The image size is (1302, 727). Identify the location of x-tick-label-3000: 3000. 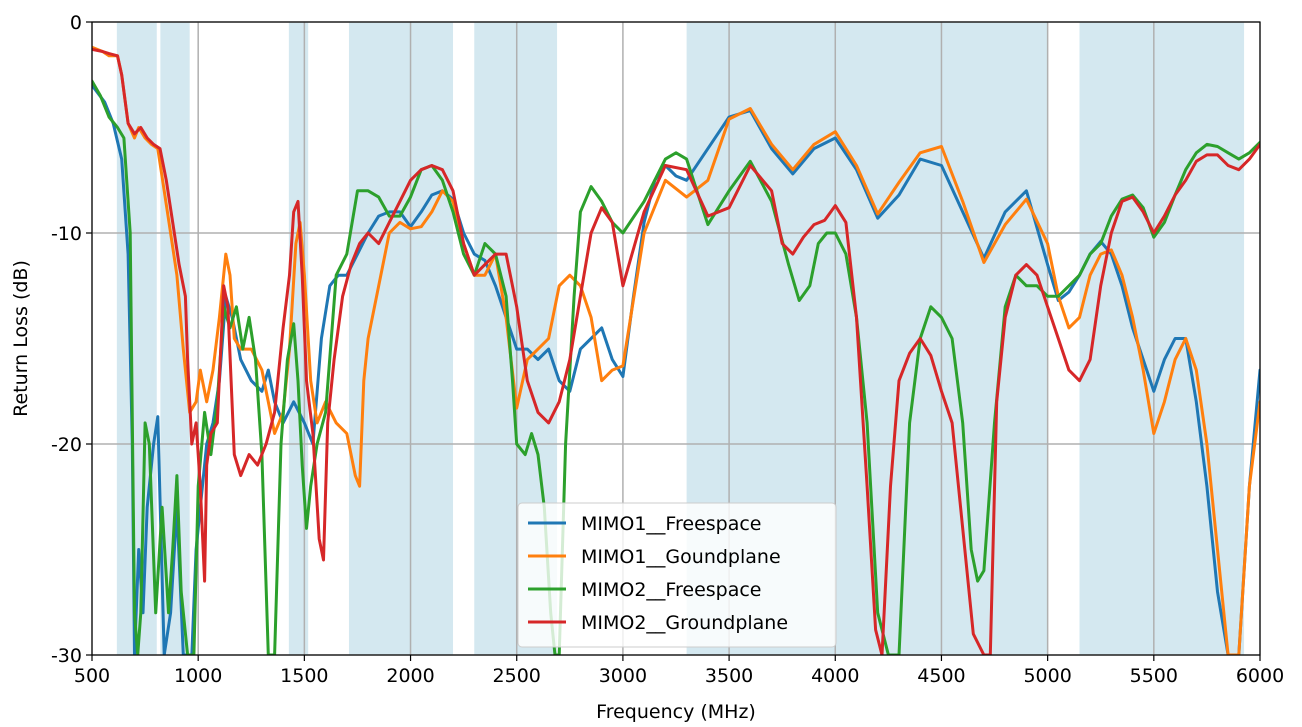
(623, 676).